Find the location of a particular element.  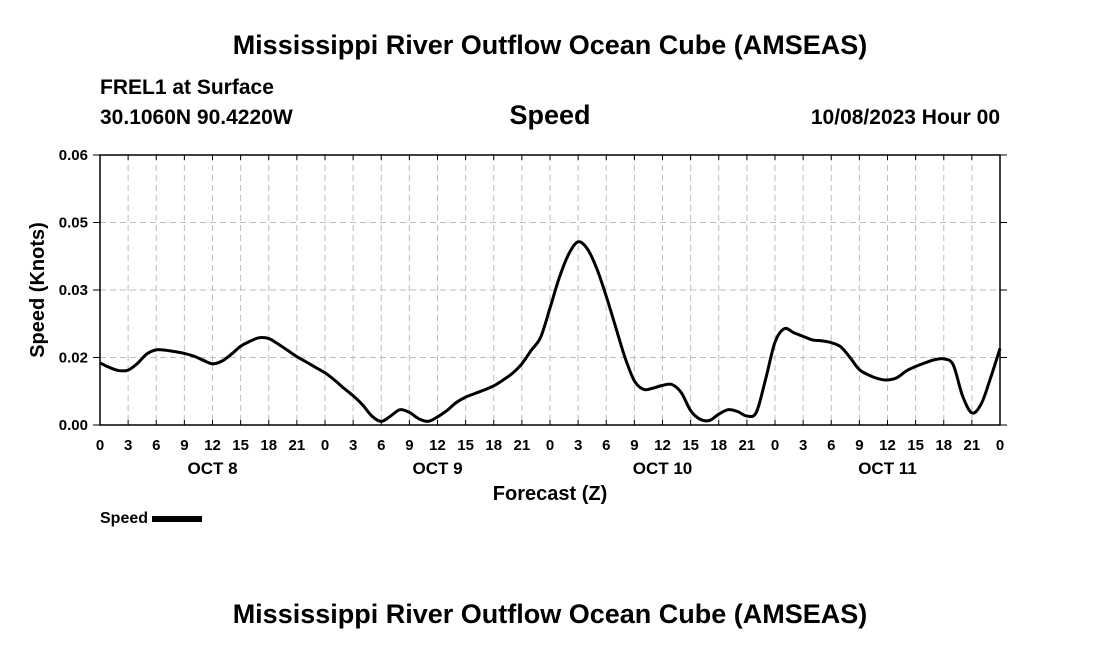

y-tick-label: 0.06 is located at coordinates (73, 155).